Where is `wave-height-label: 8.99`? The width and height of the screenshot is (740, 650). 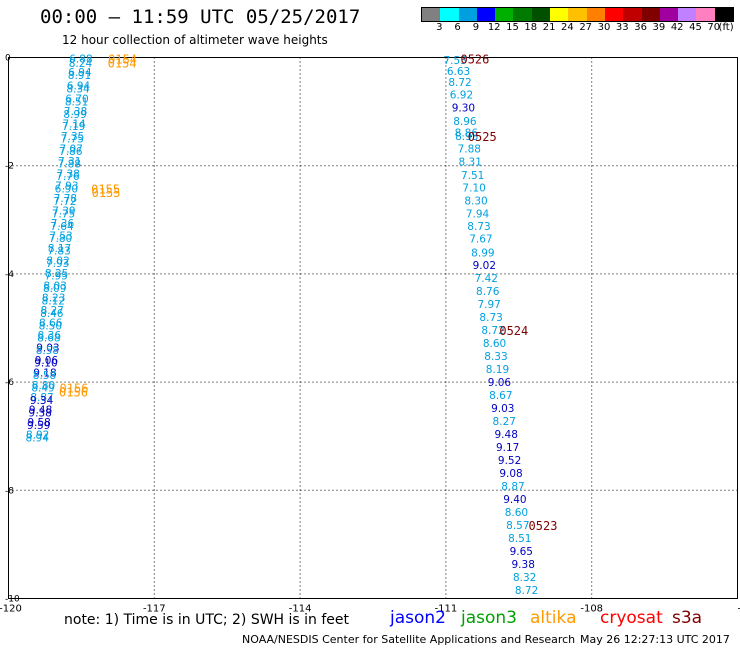
wave-height-label: 8.99 is located at coordinates (482, 253).